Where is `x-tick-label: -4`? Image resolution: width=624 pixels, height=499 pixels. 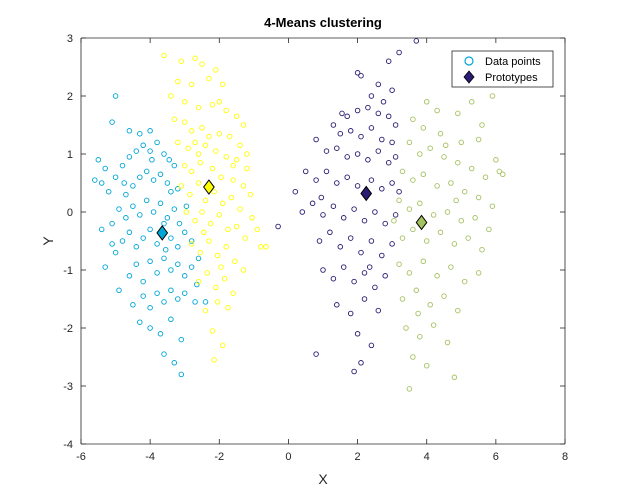
x-tick-label: -4 is located at coordinates (150, 457).